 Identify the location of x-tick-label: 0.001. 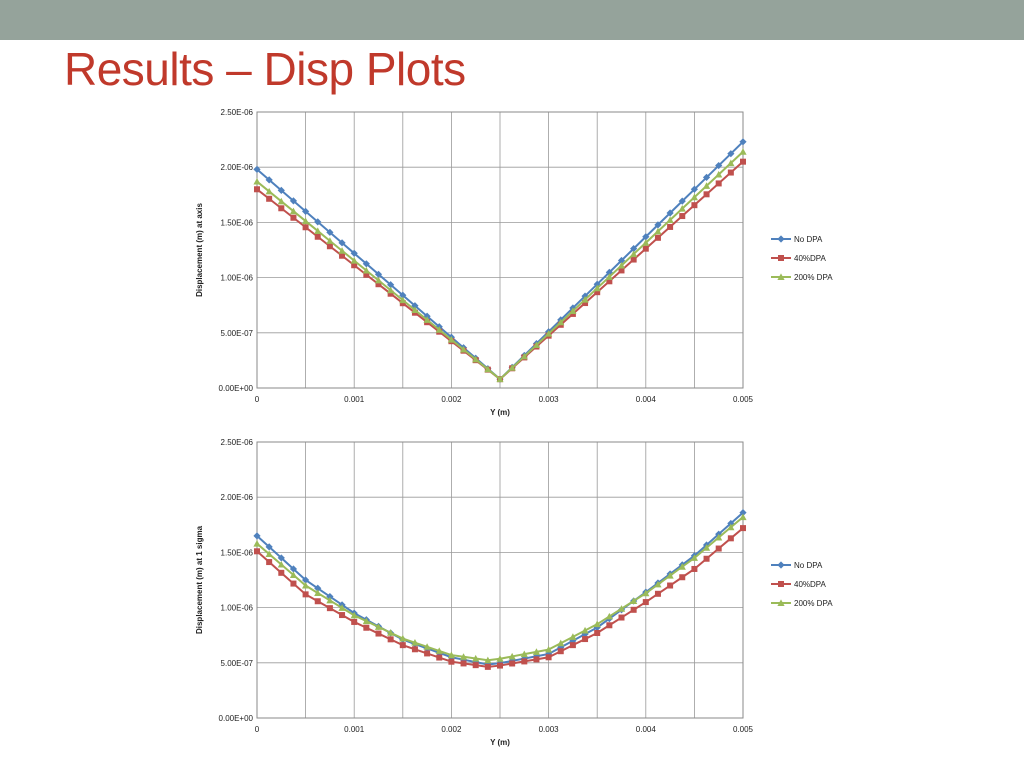
(354, 729).